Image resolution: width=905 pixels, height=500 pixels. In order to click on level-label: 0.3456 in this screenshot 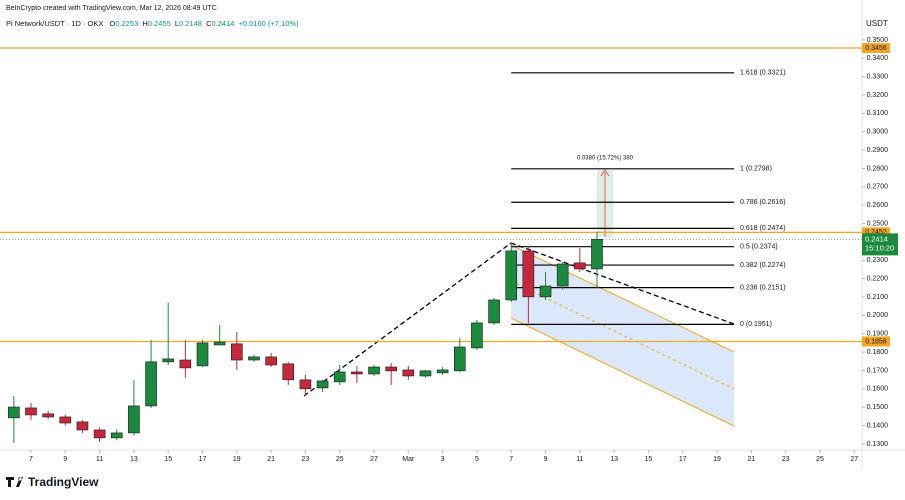, I will do `click(876, 48)`.